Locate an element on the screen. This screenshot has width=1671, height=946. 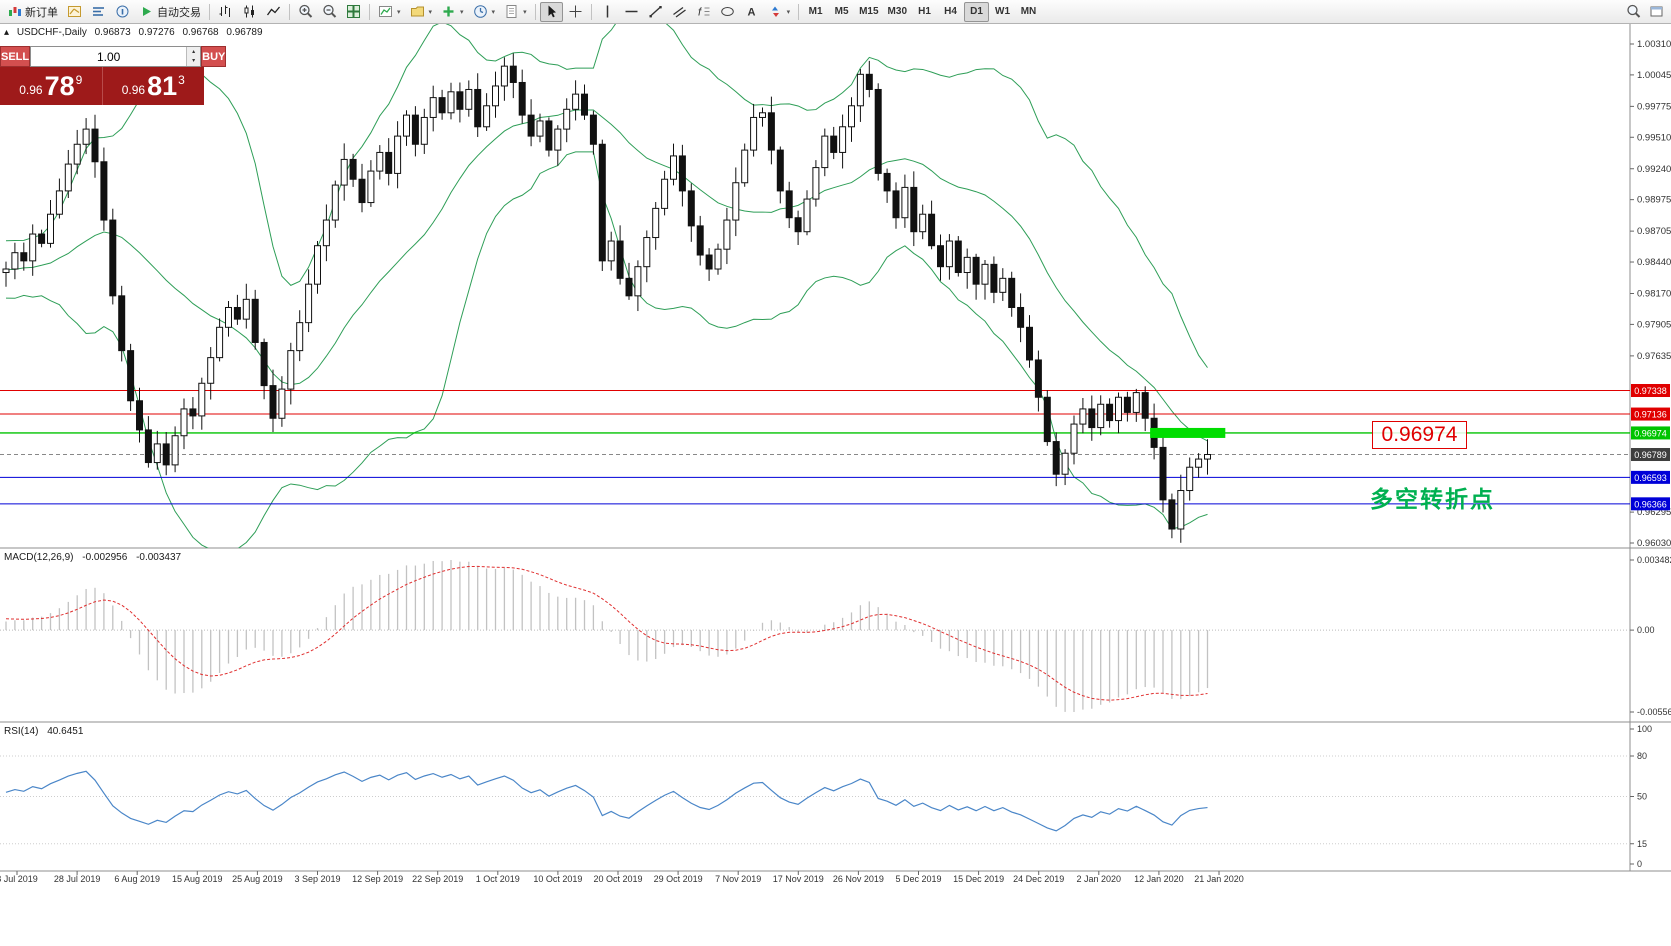
price-callout-annotation: 0.96974 is located at coordinates (1419, 435).